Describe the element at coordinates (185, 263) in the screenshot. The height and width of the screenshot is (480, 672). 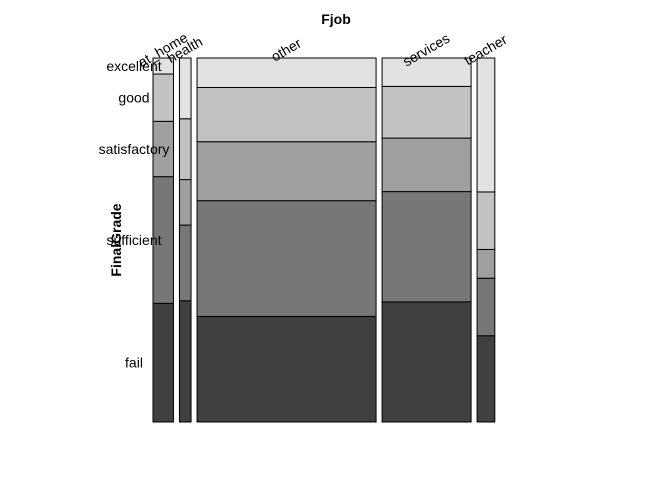
I see `tile-health-sufficient` at that location.